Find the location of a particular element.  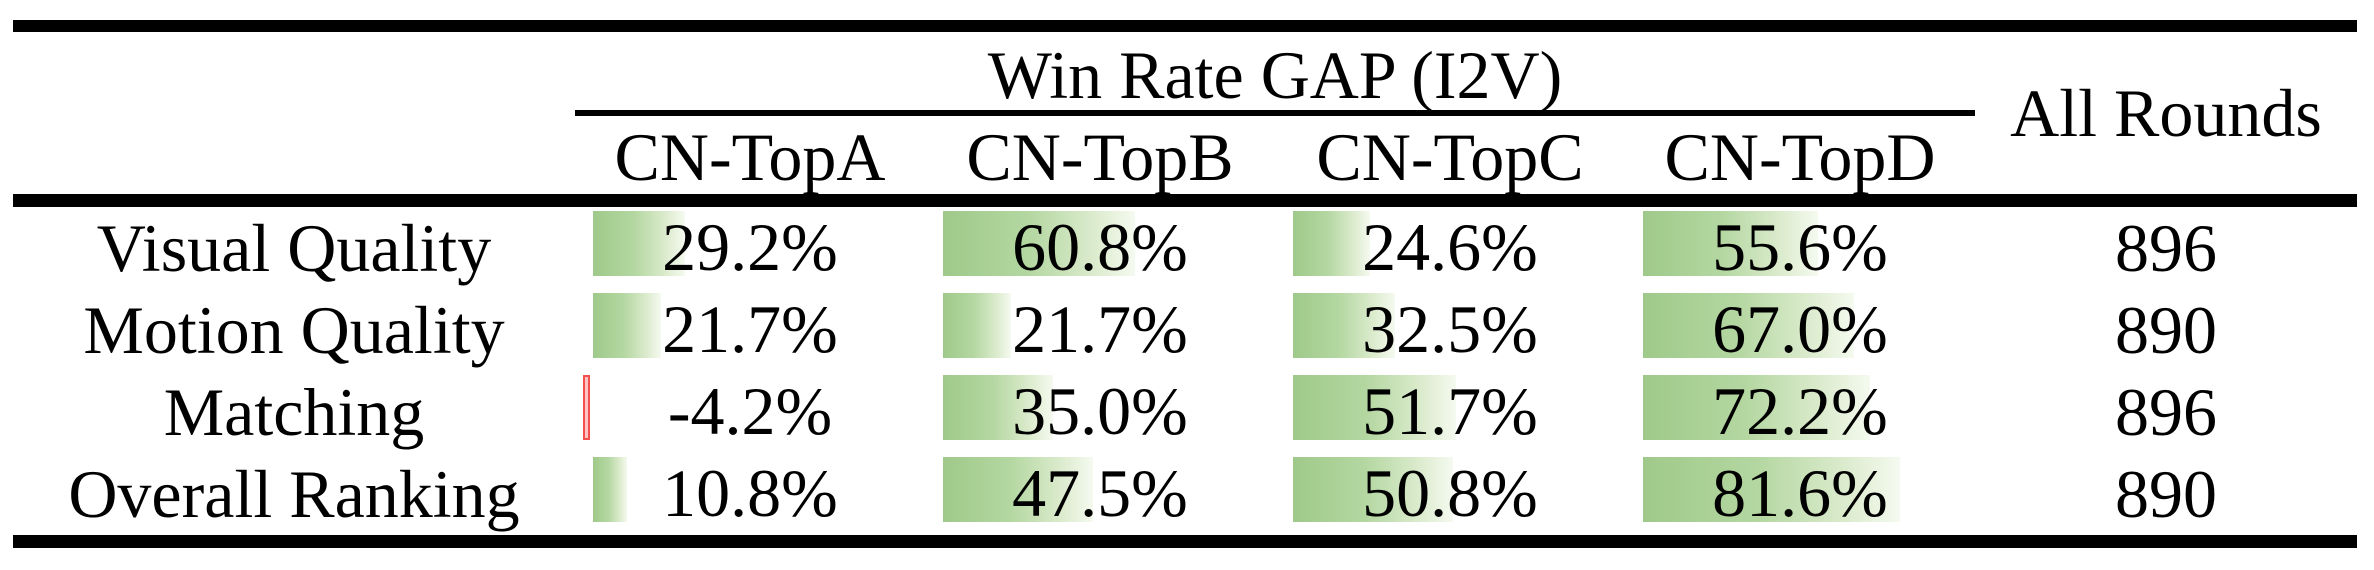

row-label: Visual Quality is located at coordinates (294, 248).